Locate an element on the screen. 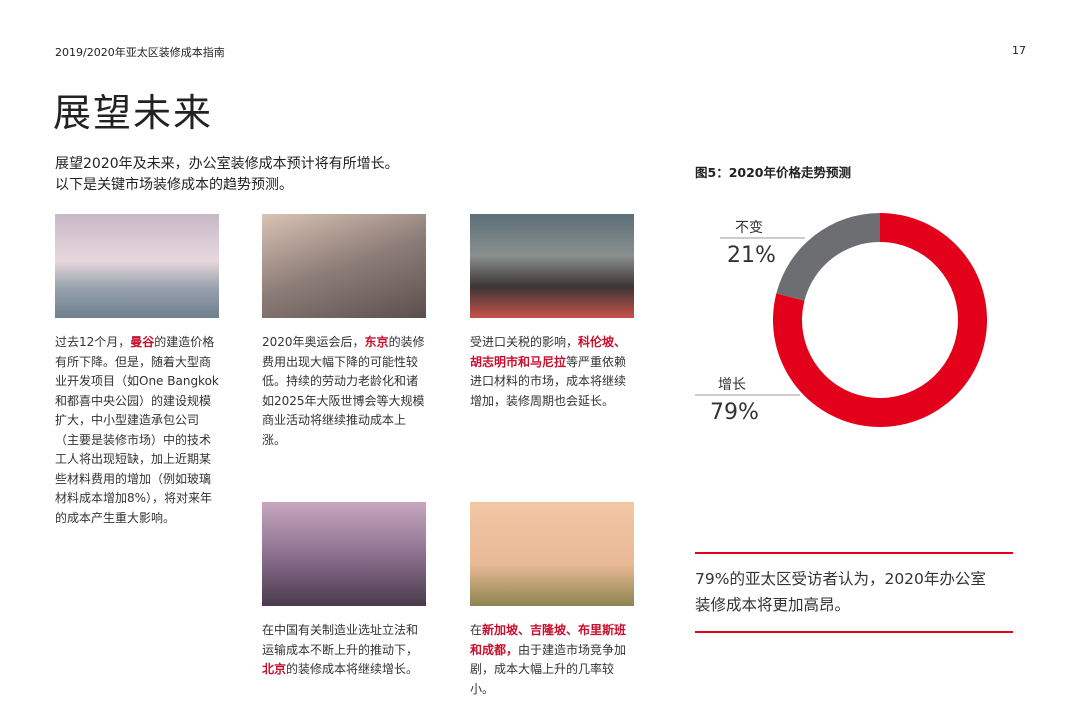 This screenshot has height=708, width=1080. highlight: 科伦坡、胡志明市和马尼拉 is located at coordinates (548, 352).